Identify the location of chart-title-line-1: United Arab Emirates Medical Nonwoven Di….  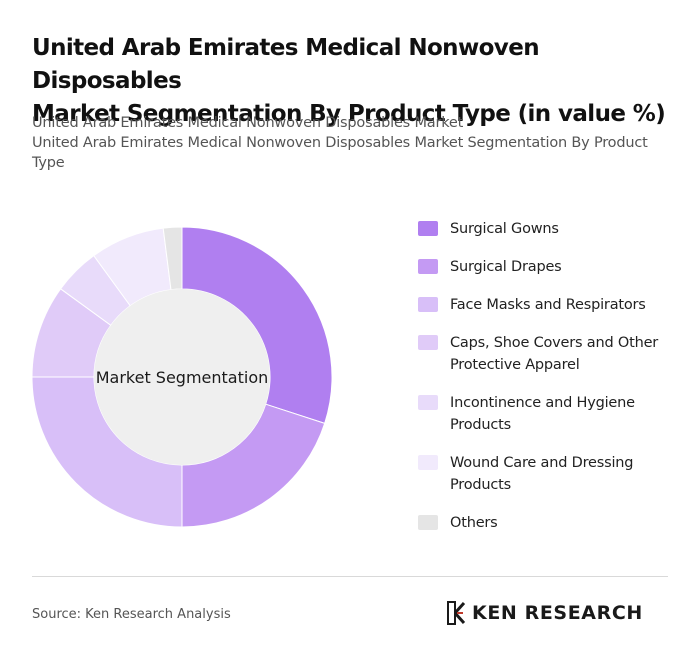
(286, 64).